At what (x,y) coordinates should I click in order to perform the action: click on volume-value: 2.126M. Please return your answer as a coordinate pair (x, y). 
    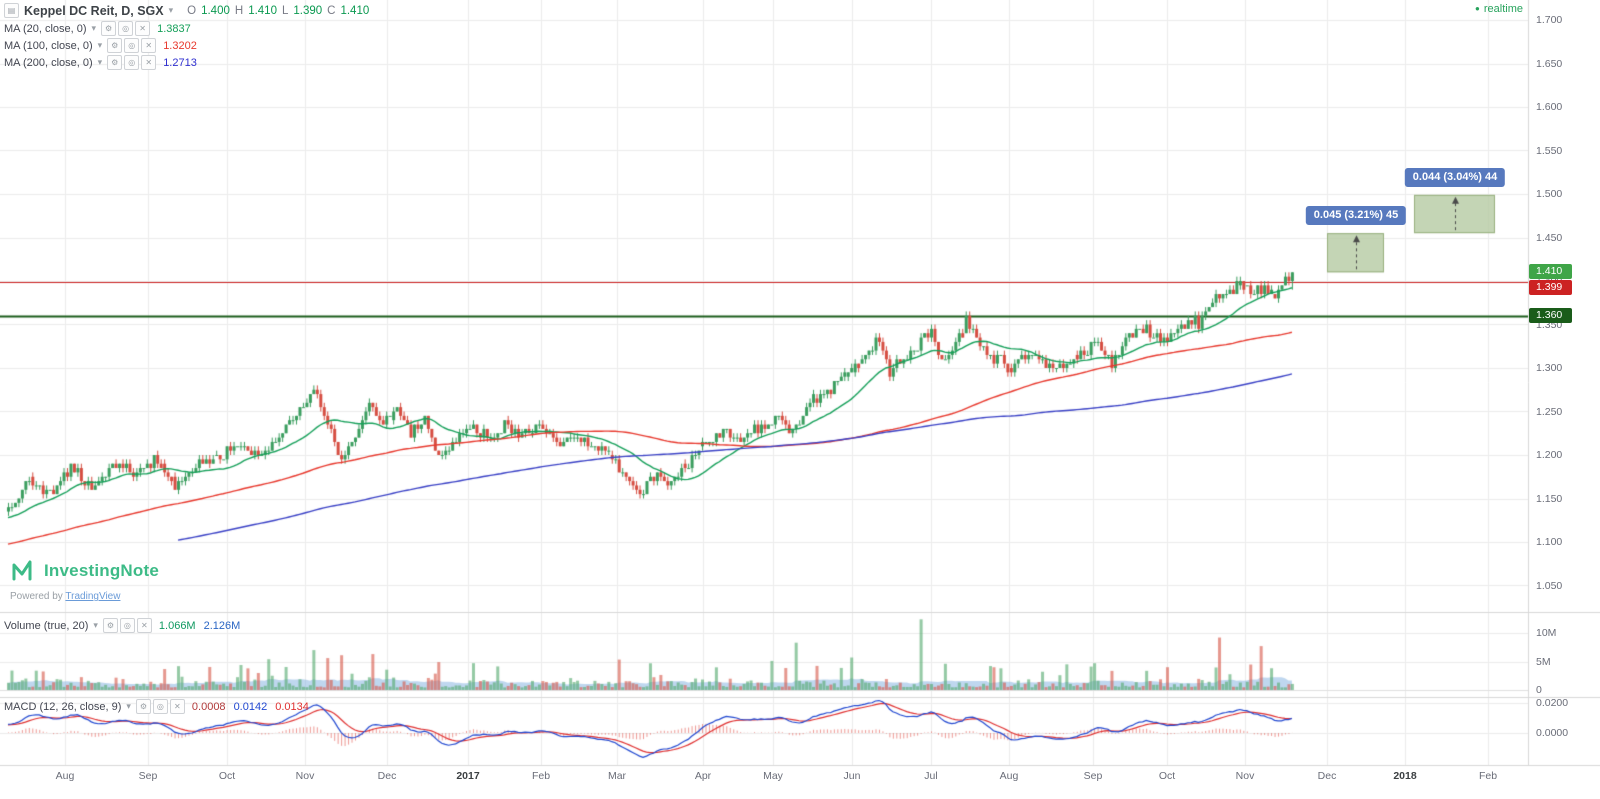
    Looking at the image, I should click on (222, 625).